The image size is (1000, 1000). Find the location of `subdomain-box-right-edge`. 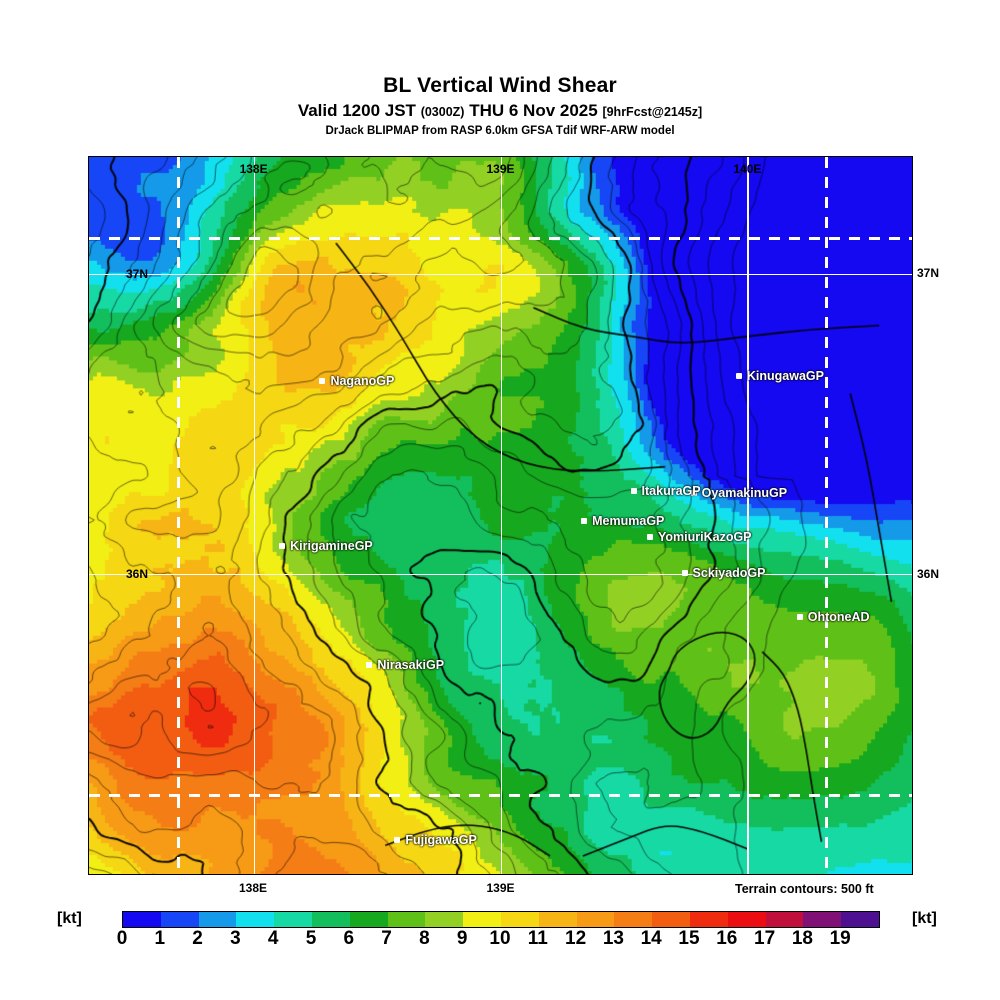

subdomain-box-right-edge is located at coordinates (826, 515).